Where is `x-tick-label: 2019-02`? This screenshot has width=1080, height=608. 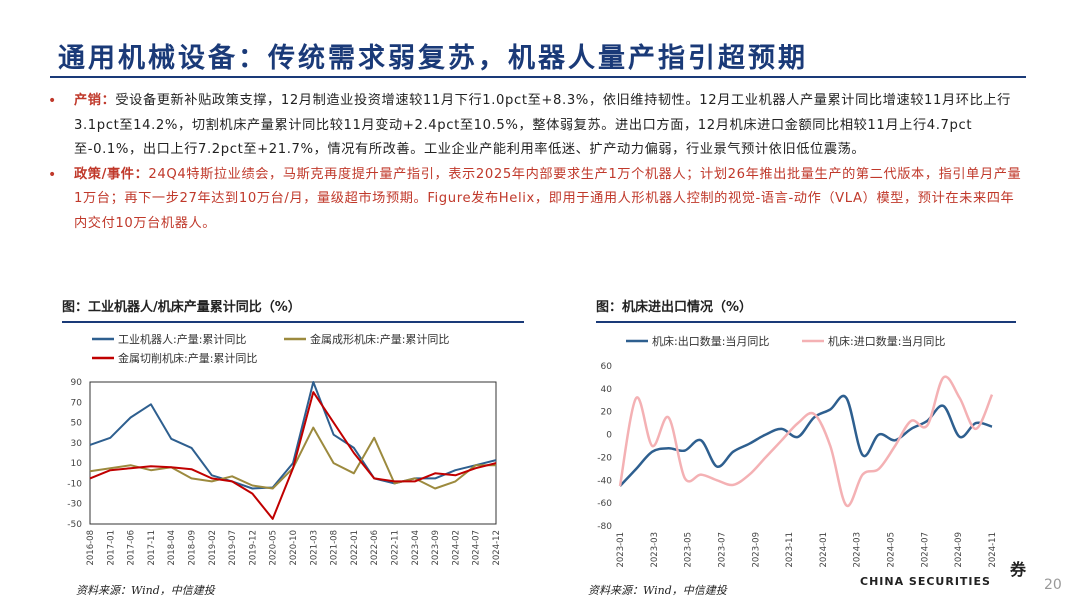 x-tick-label: 2019-02 is located at coordinates (213, 548).